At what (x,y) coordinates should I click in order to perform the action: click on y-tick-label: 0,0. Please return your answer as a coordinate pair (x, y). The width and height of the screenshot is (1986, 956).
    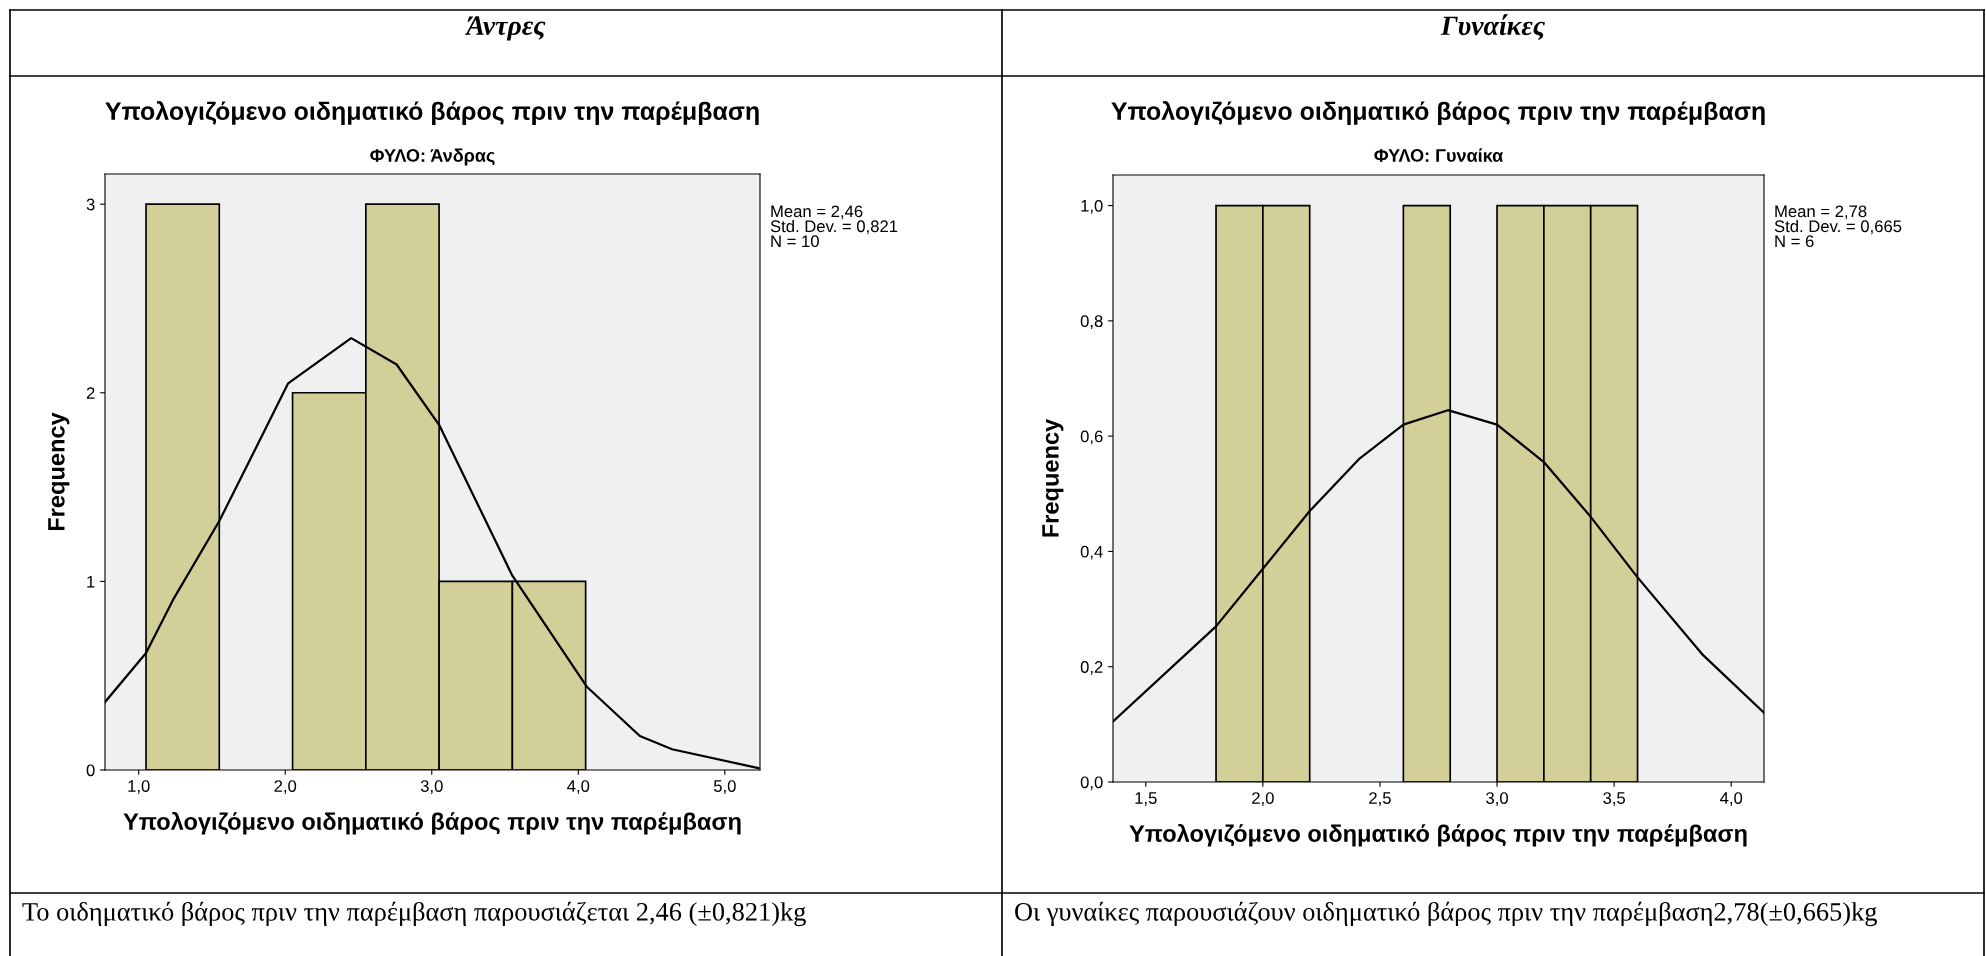
    Looking at the image, I should click on (1091, 783).